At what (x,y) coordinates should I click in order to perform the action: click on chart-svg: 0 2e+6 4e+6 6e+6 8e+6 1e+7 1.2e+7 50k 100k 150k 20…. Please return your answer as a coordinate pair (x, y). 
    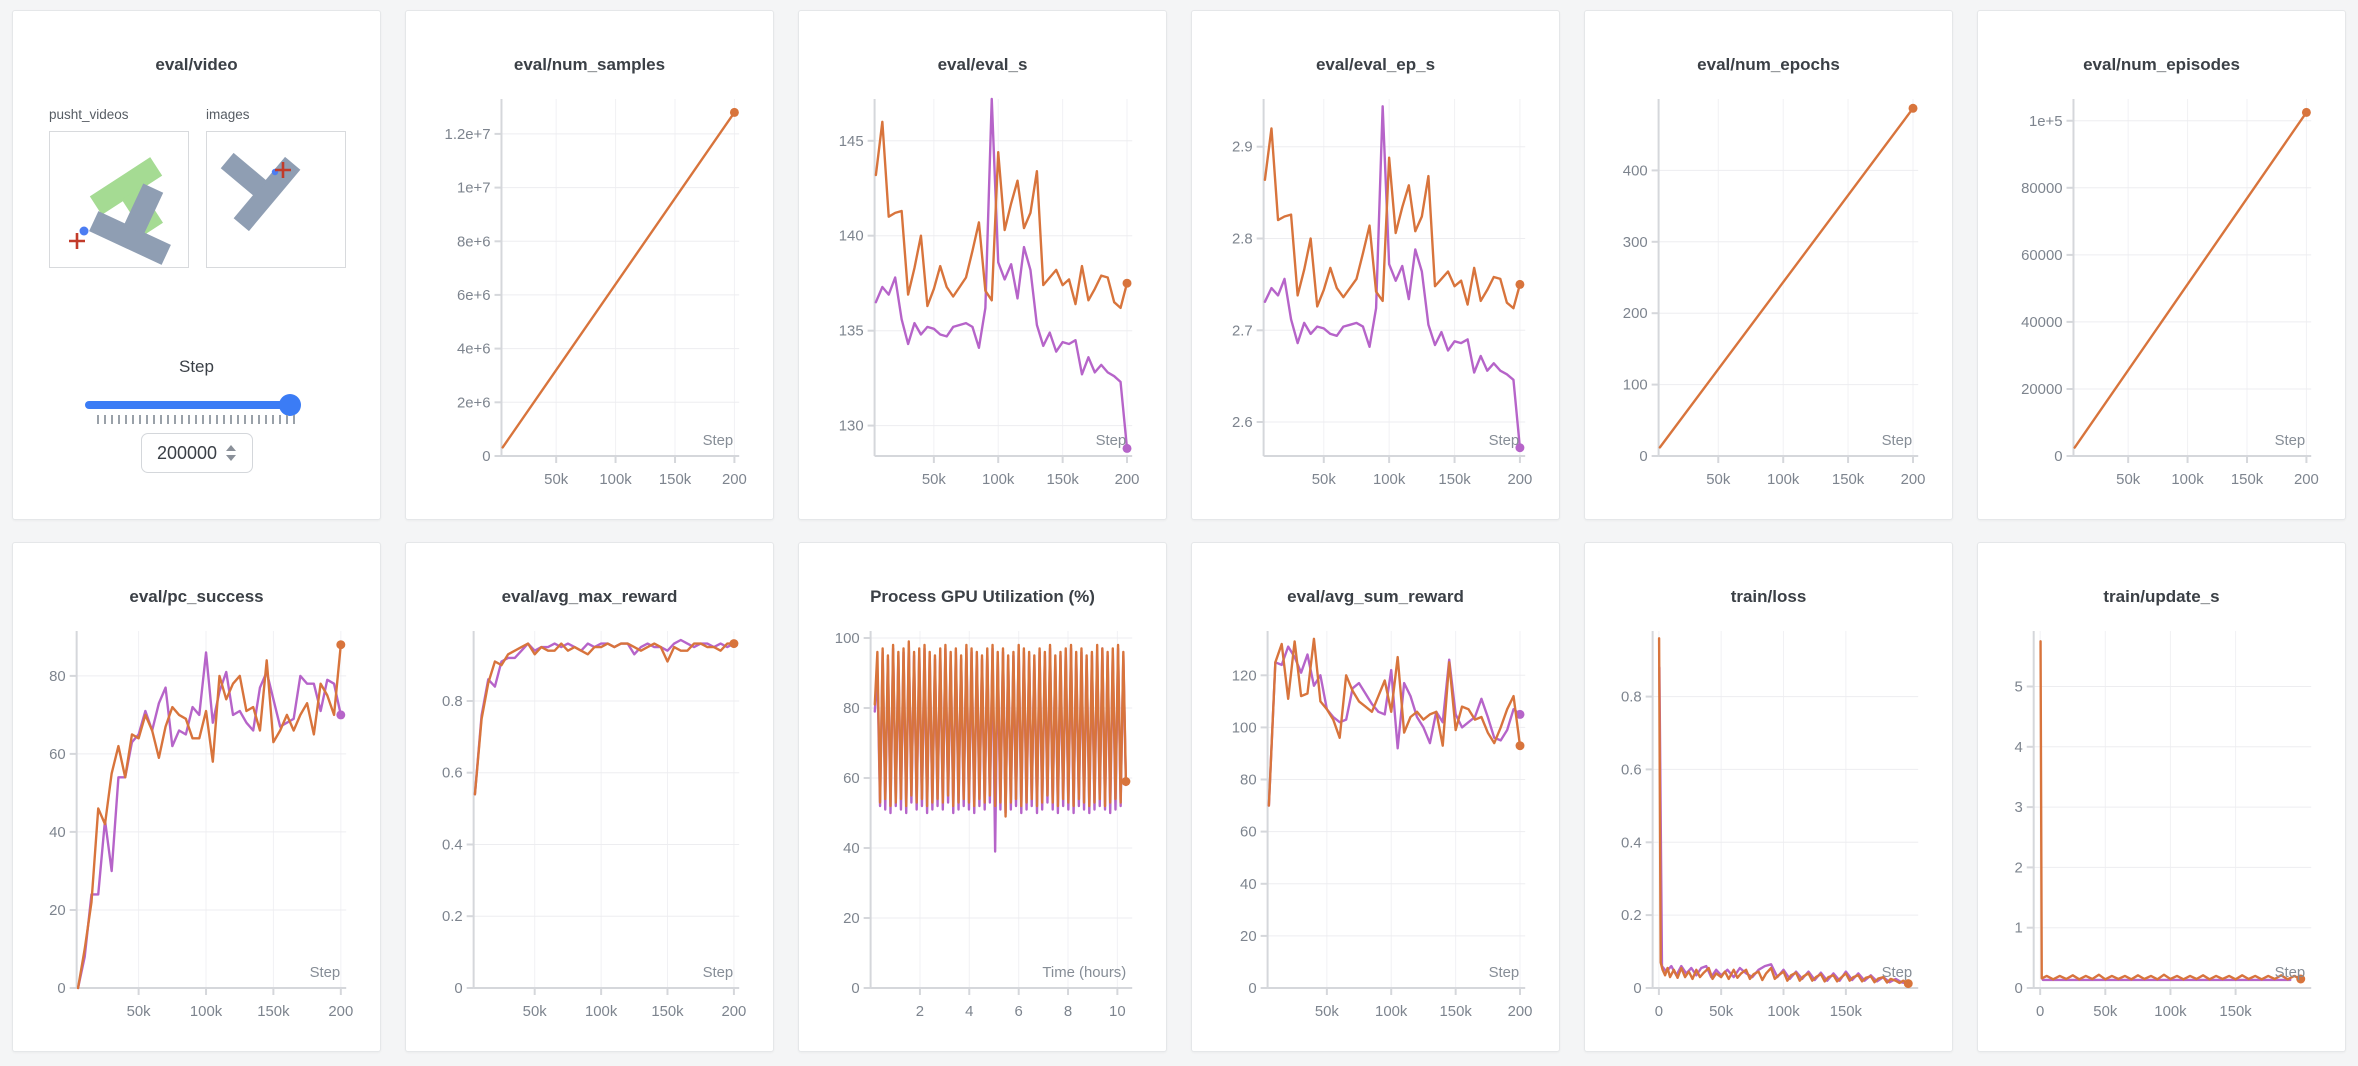
    Looking at the image, I should click on (596, 293).